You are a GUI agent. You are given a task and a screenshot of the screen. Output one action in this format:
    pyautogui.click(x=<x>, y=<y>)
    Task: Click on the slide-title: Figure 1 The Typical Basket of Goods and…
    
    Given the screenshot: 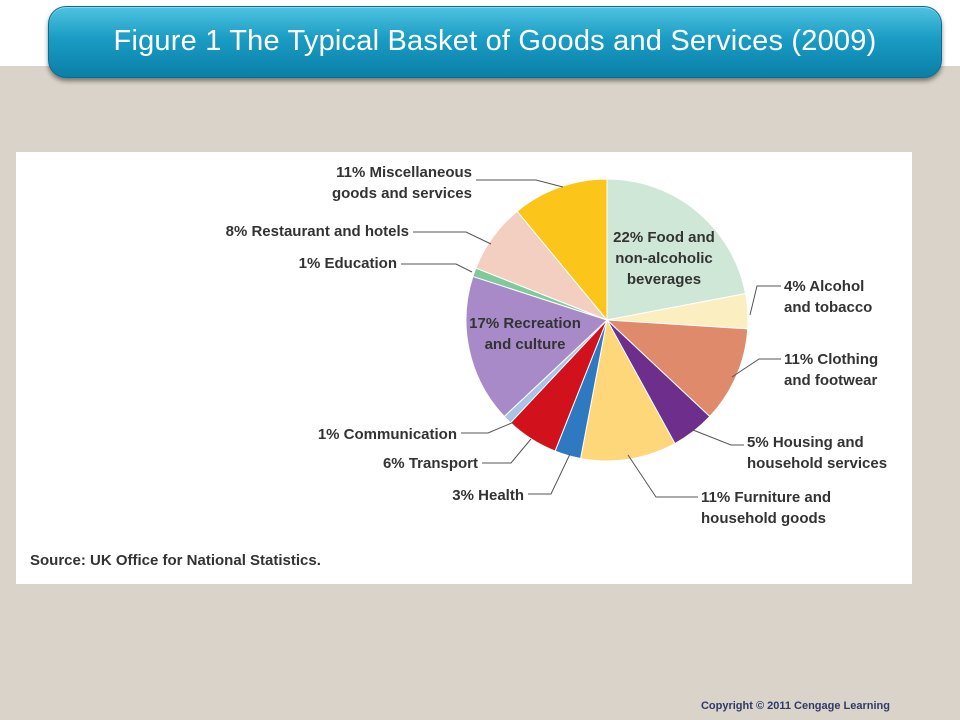 What is the action you would take?
    pyautogui.click(x=495, y=41)
    